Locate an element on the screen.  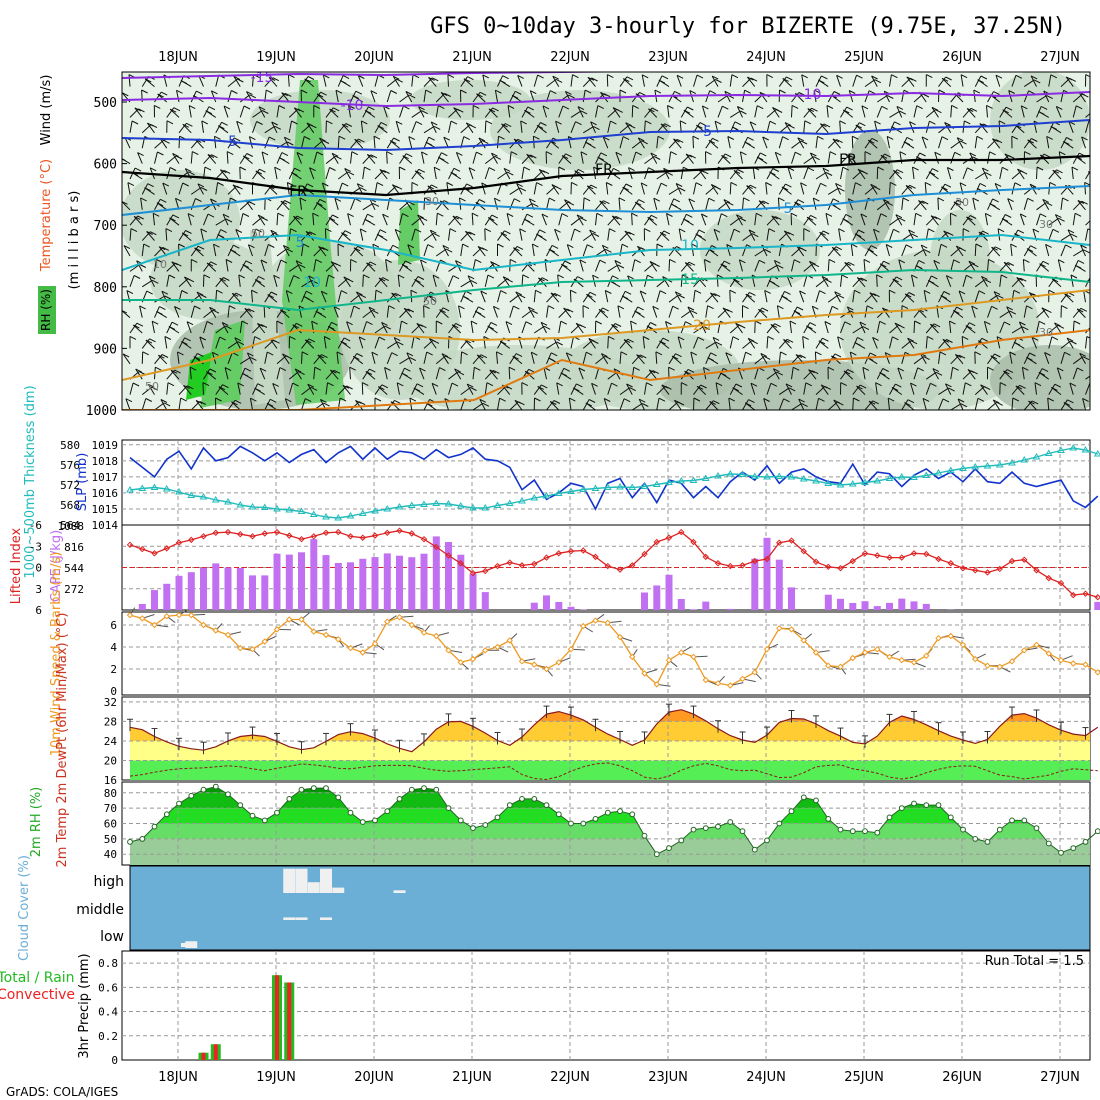
isotherm-label: 15 is located at coordinates (690, 280).